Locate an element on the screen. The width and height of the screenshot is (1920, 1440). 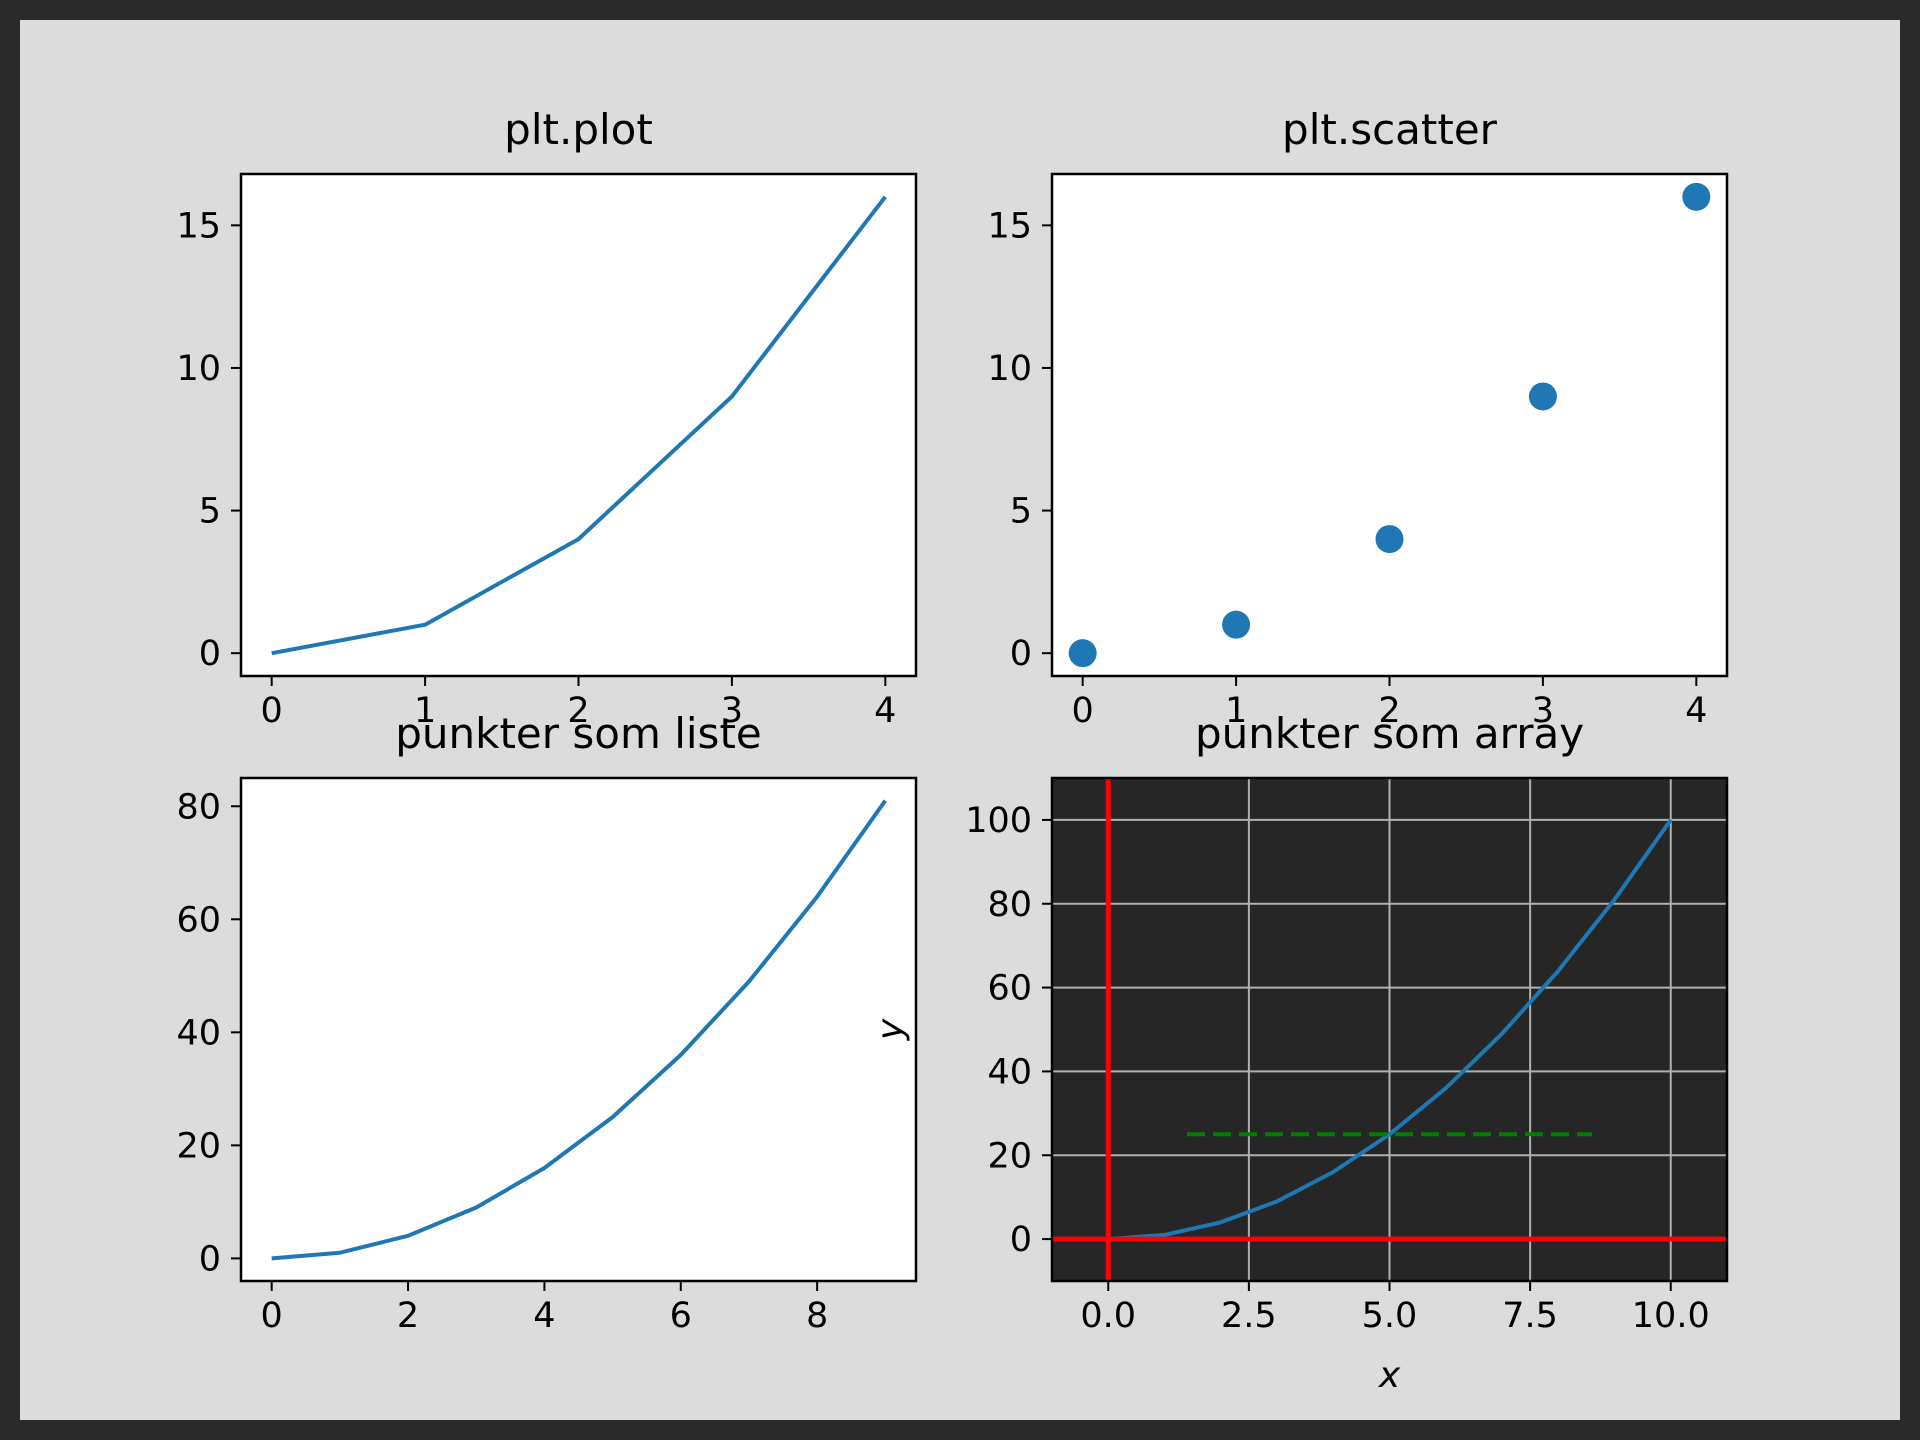
x-tick-label: 7.5 is located at coordinates (1530, 1316).